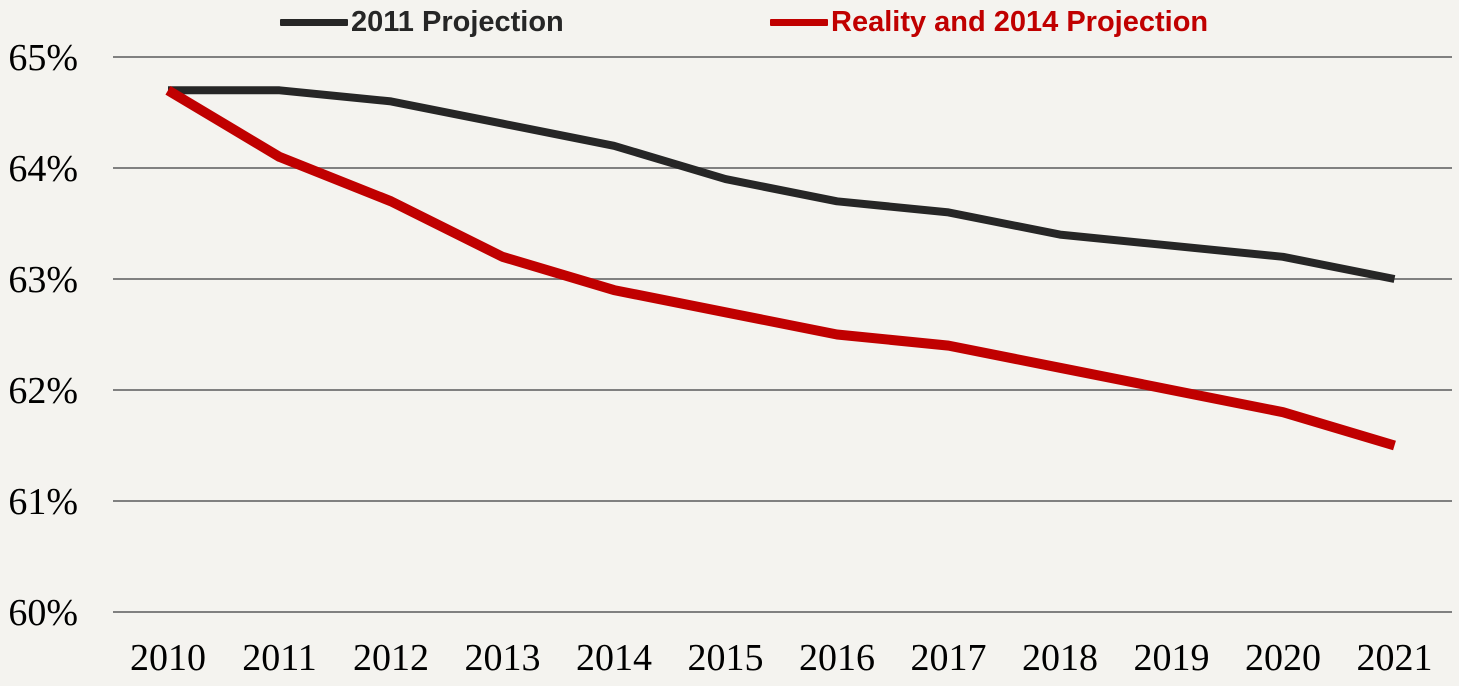 This screenshot has width=1459, height=686. I want to click on x-tick-label-2019: 2019, so click(1172, 658).